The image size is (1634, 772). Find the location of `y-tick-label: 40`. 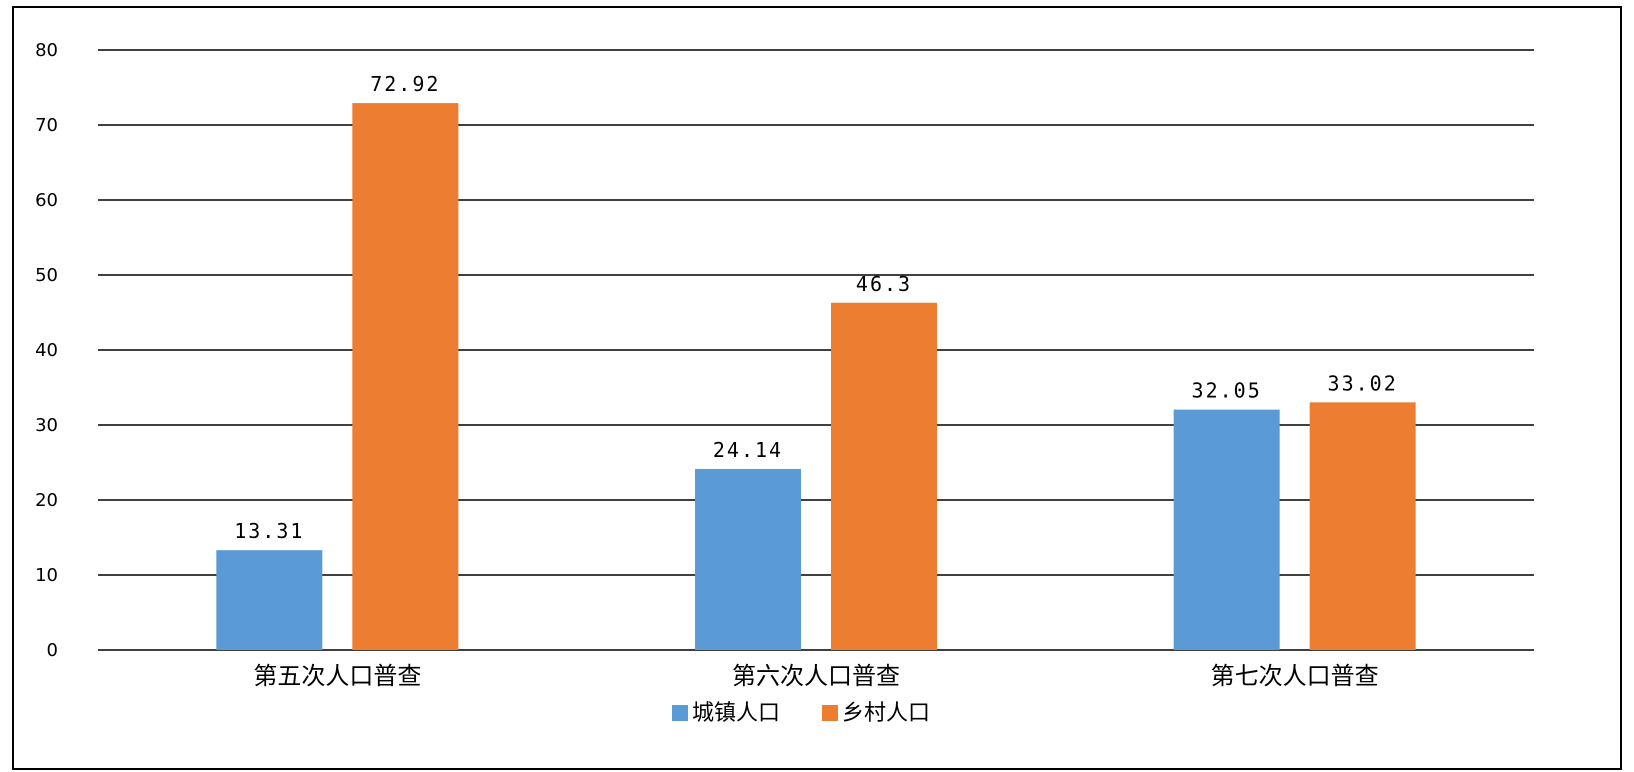

y-tick-label: 40 is located at coordinates (46, 350).